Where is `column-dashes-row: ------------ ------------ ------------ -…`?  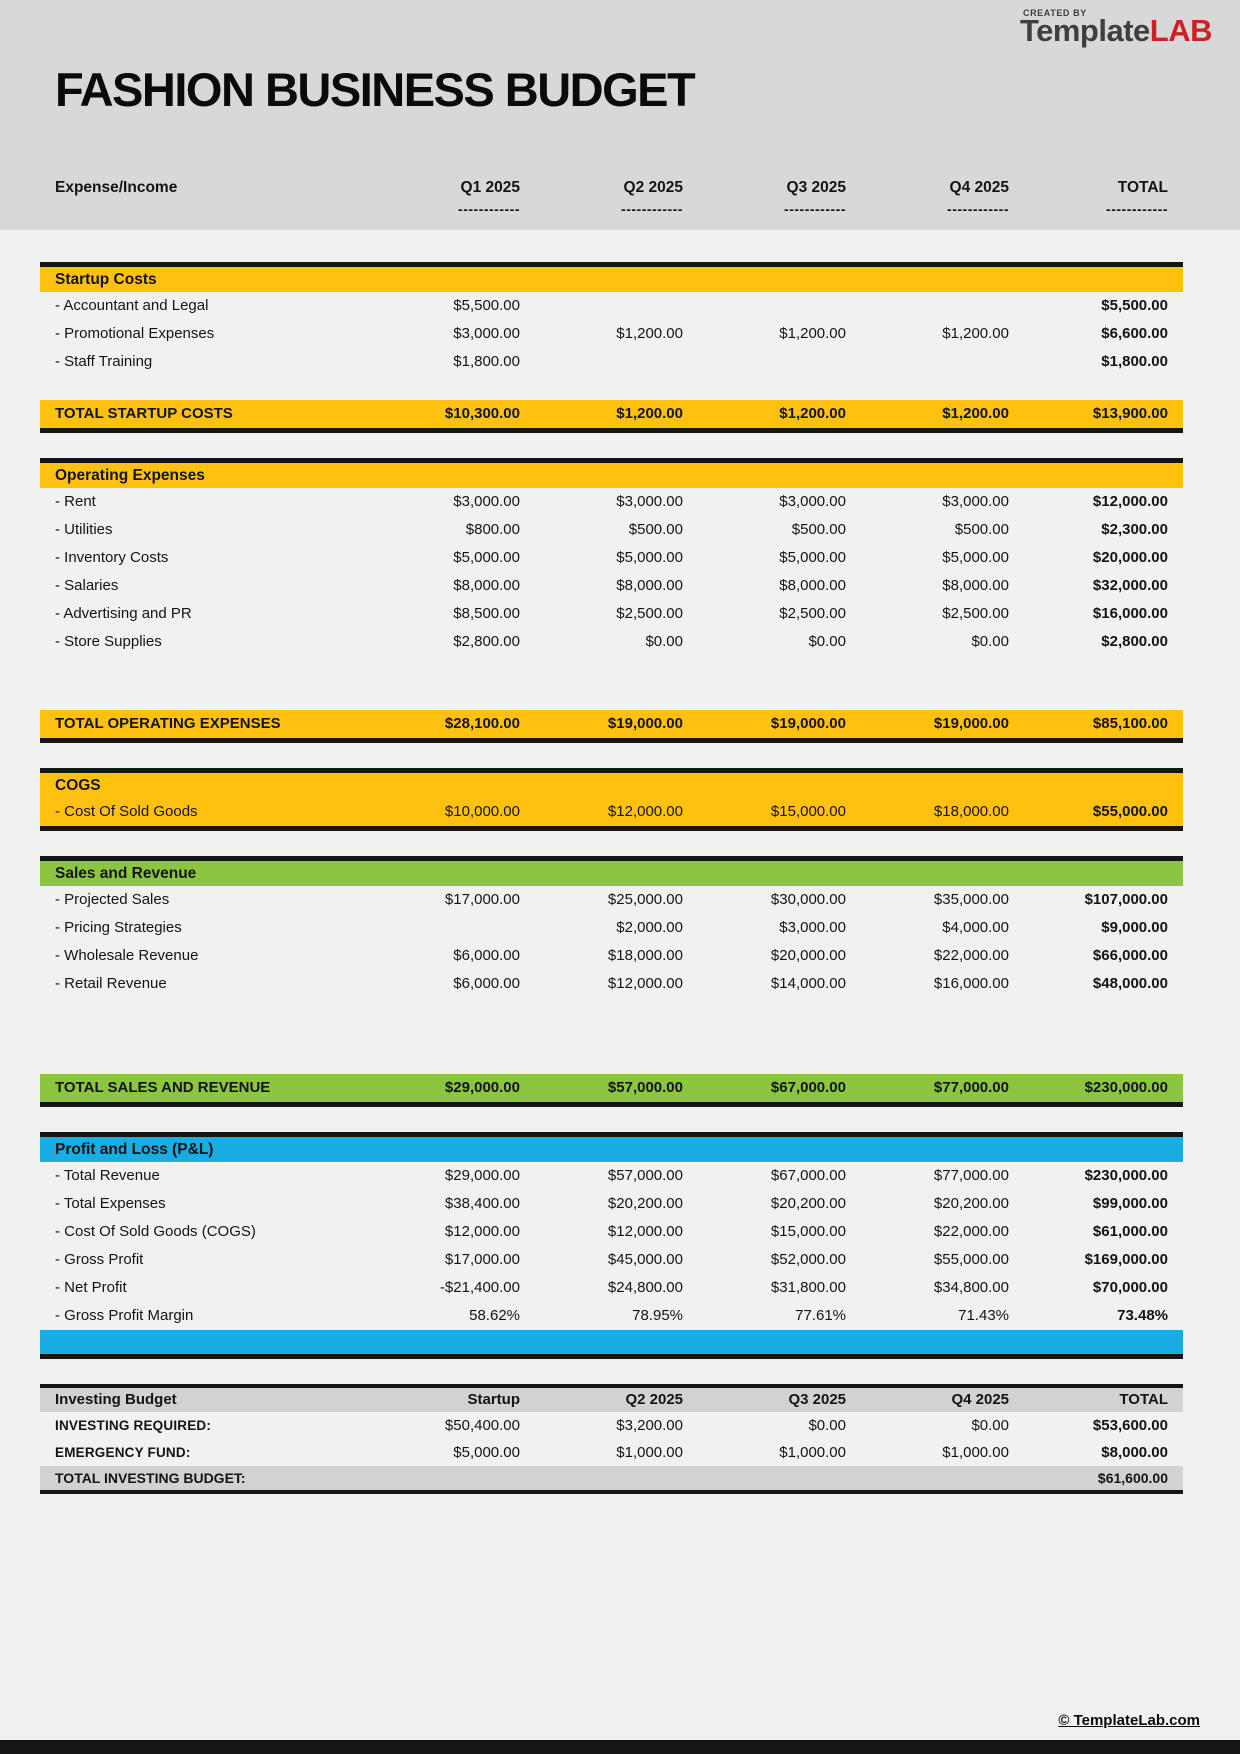 column-dashes-row: ------------ ------------ ------------ -… is located at coordinates (611, 209).